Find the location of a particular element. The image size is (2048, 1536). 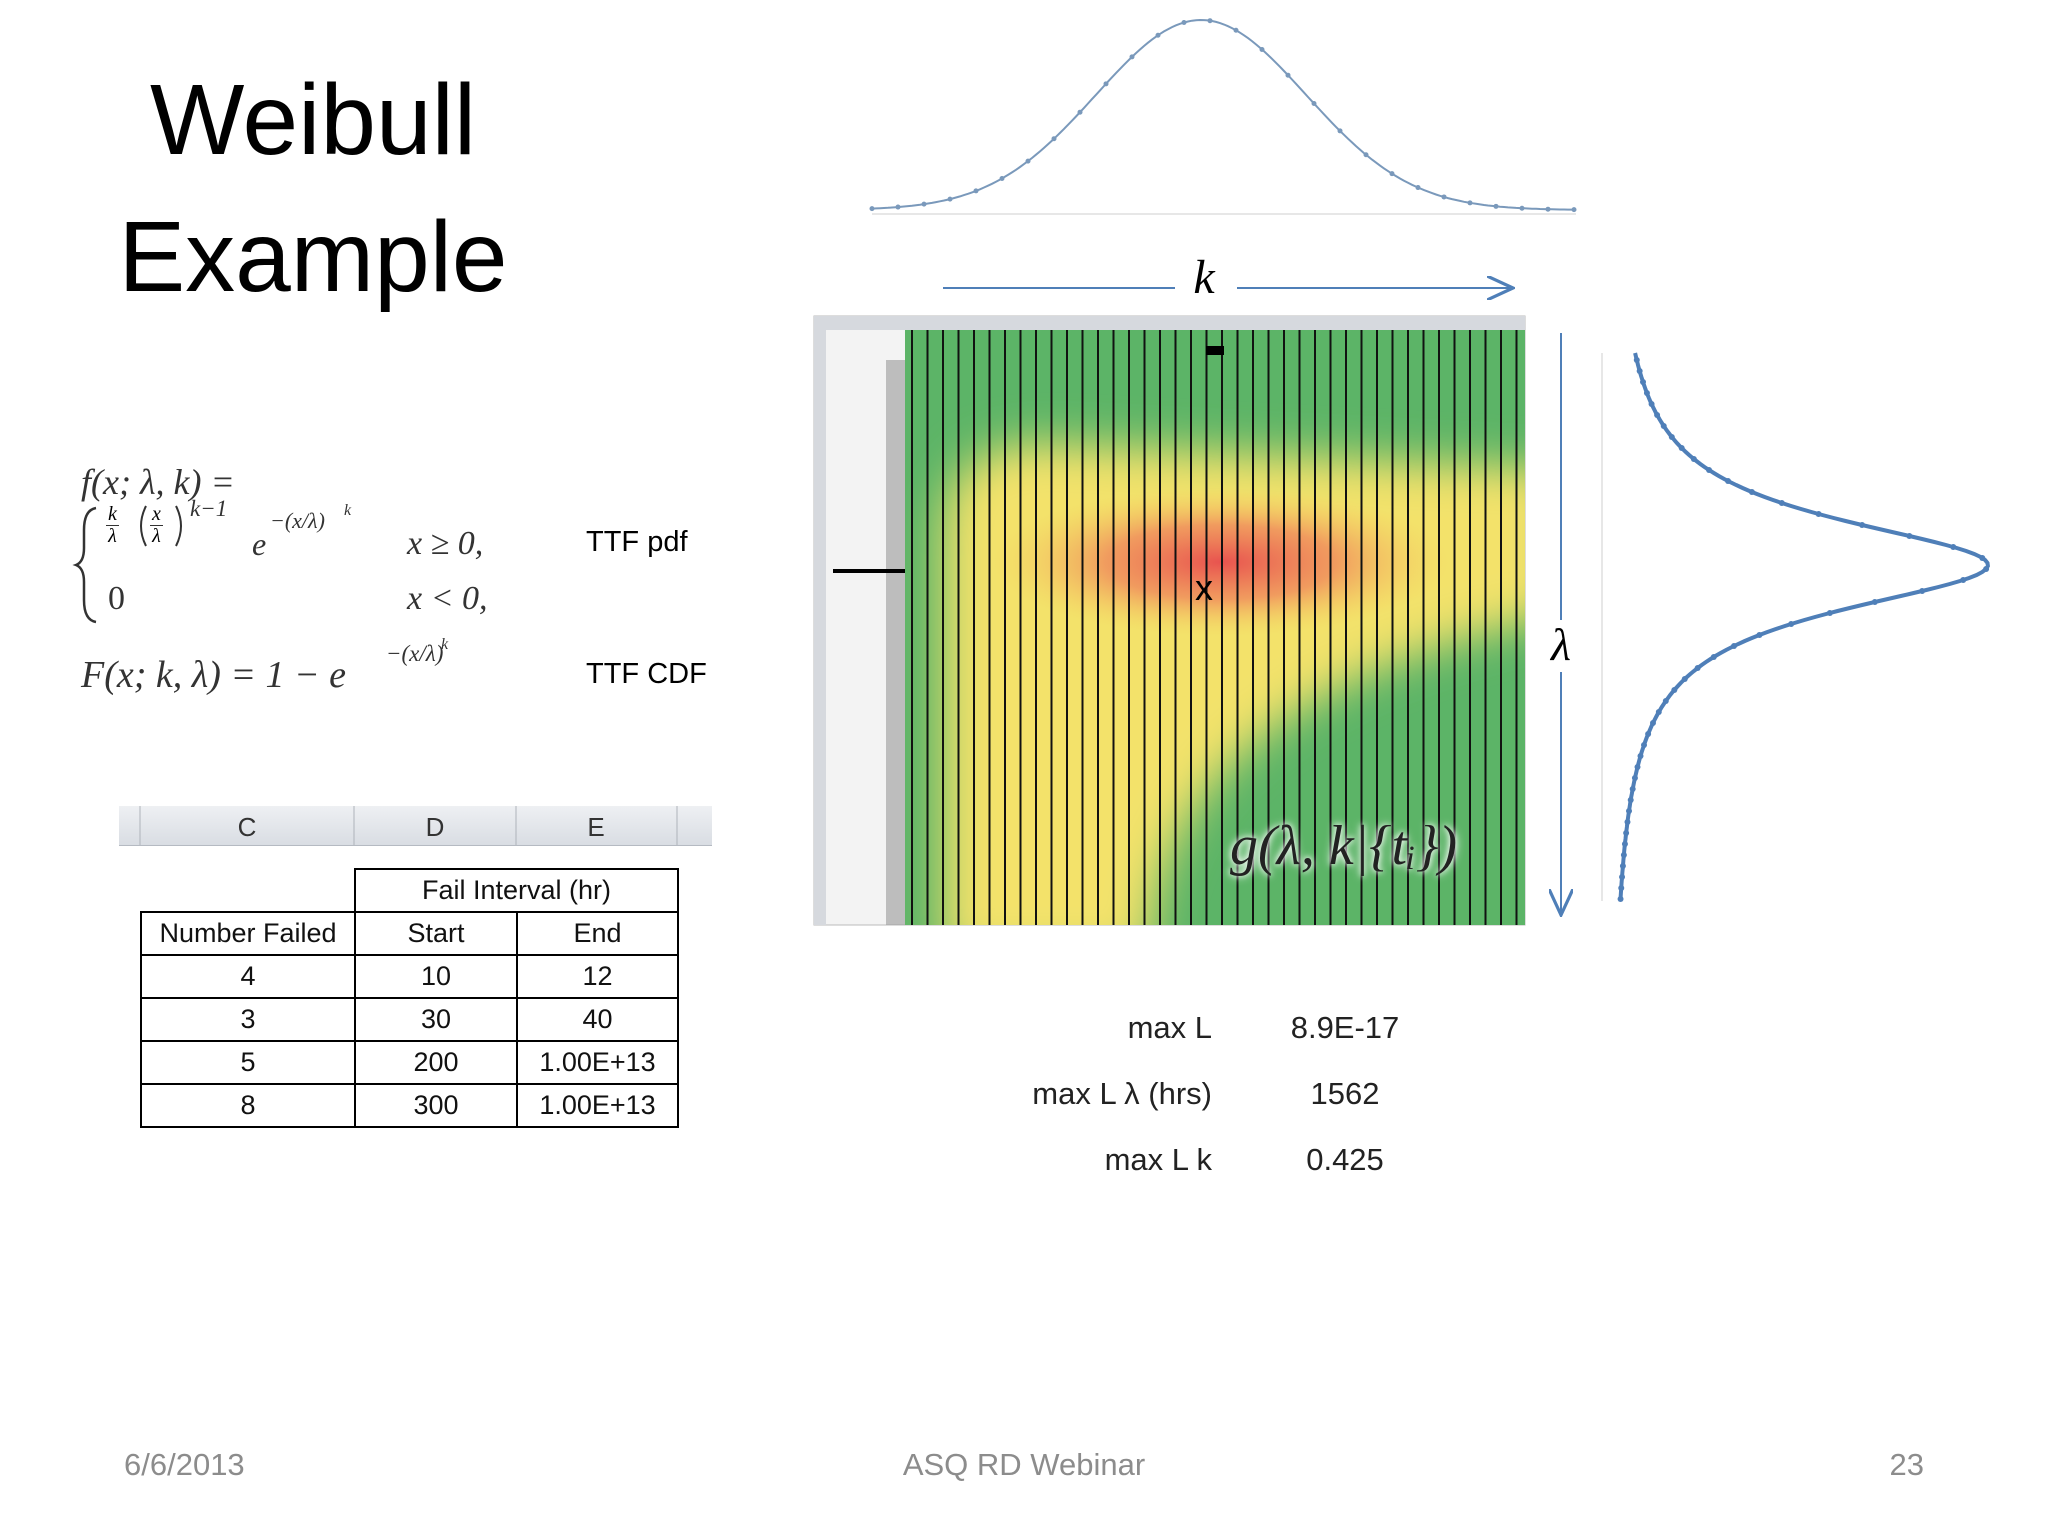

stat-label: max L λ (hrs) is located at coordinates (1122, 1093).